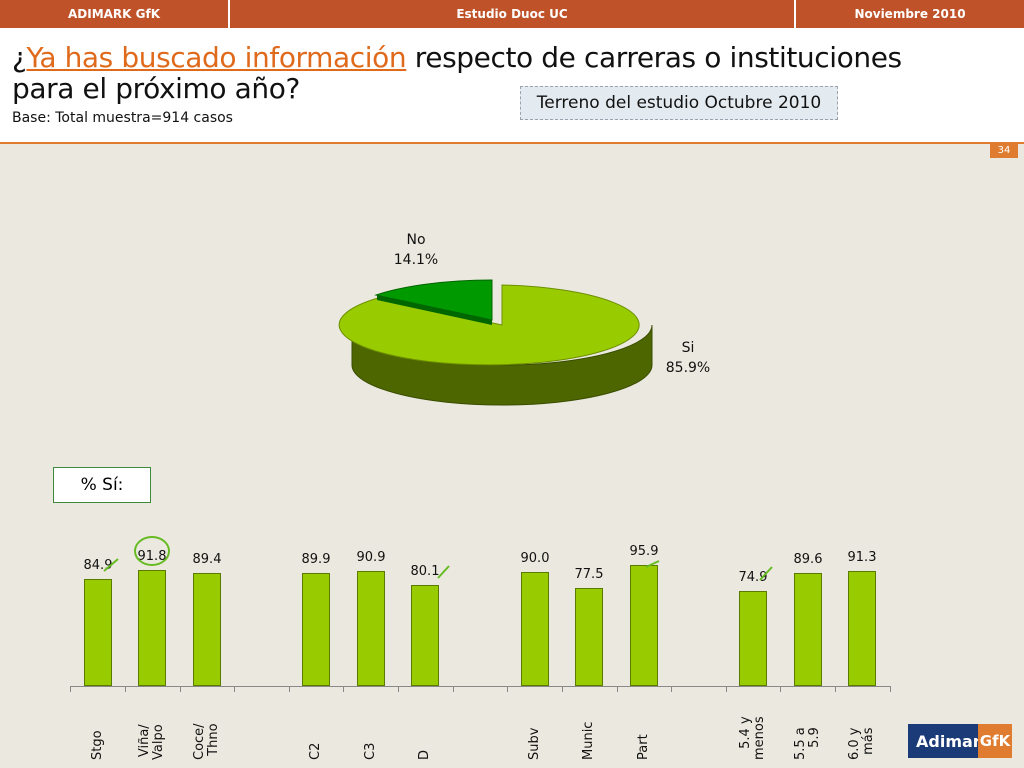 The image size is (1024, 768). Describe the element at coordinates (688, 368) in the screenshot. I see `pie-label-si-pct: 85.9%` at that location.